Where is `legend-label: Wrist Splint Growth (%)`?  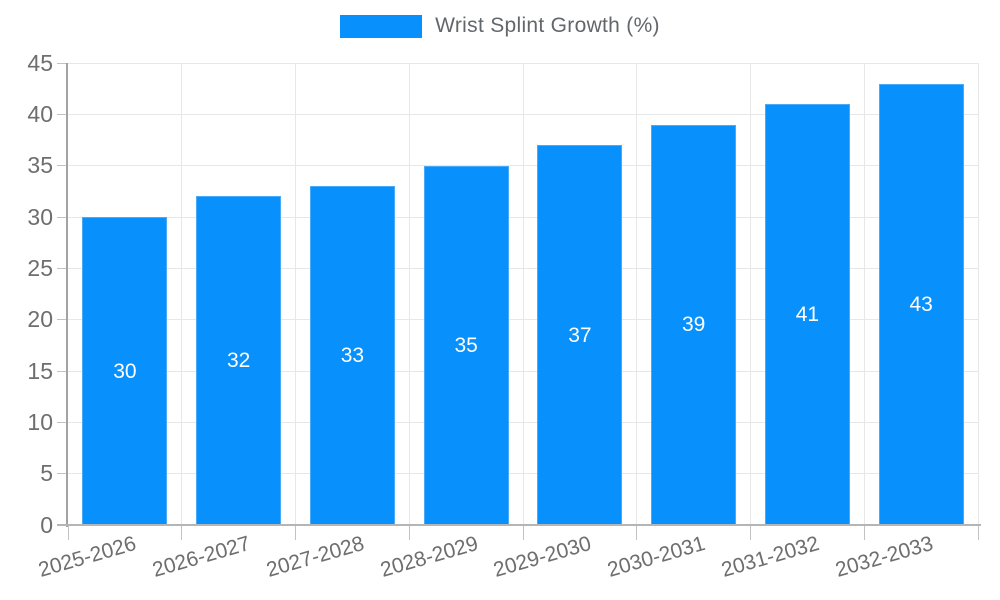 legend-label: Wrist Splint Growth (%) is located at coordinates (547, 25).